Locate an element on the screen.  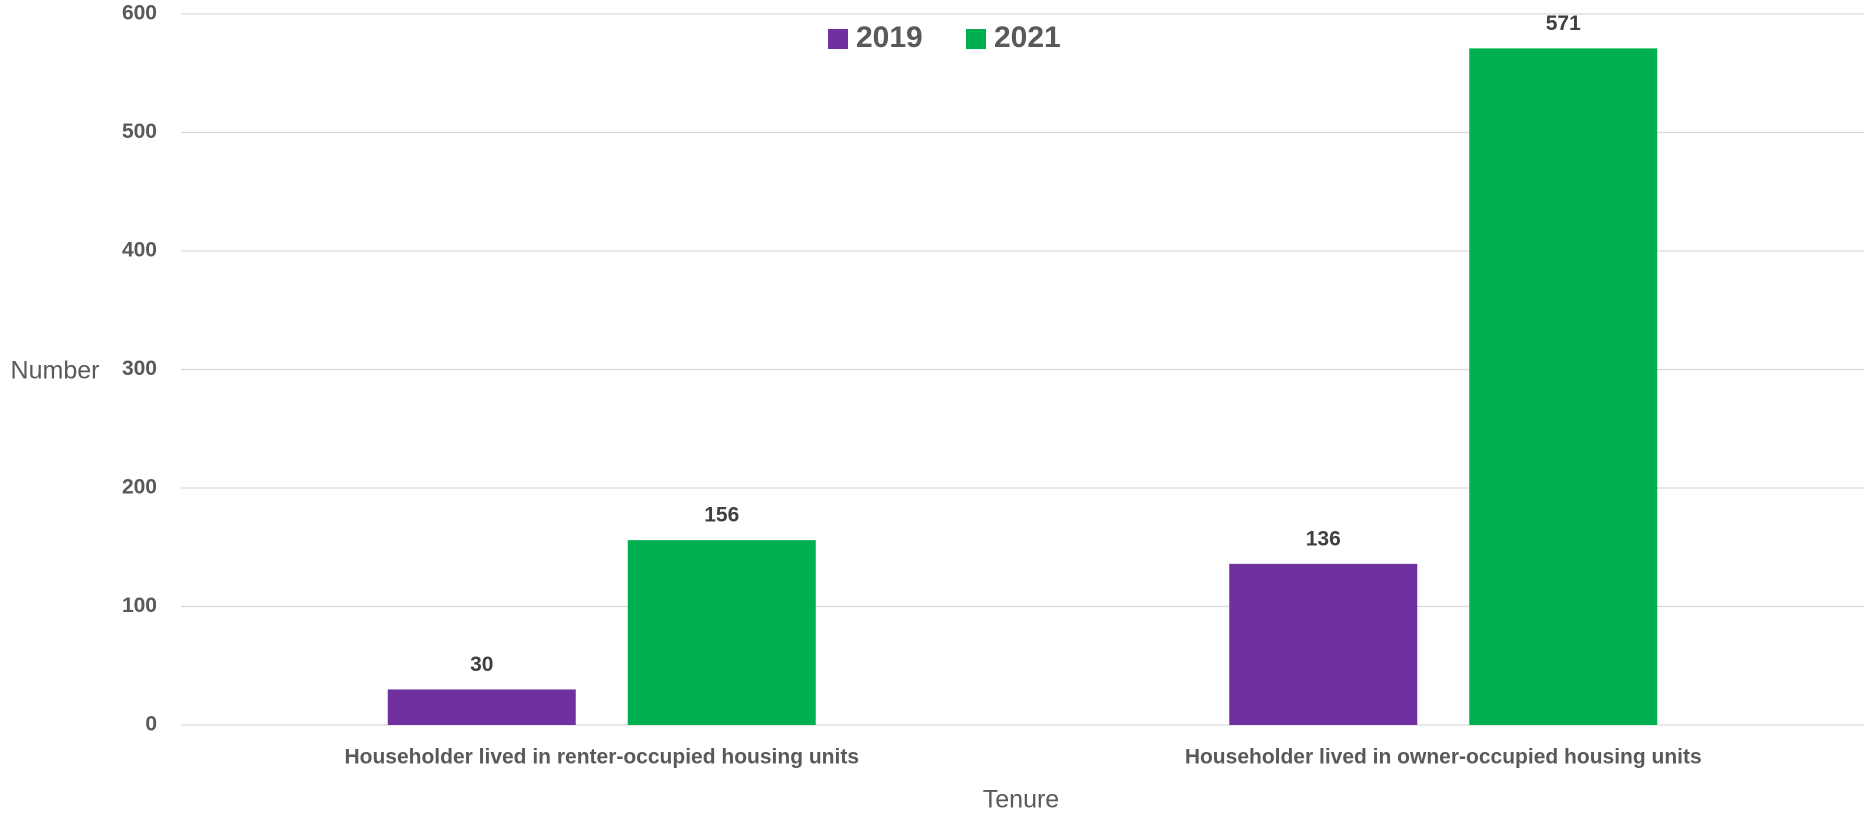
y-tick-label: 100 is located at coordinates (139, 605).